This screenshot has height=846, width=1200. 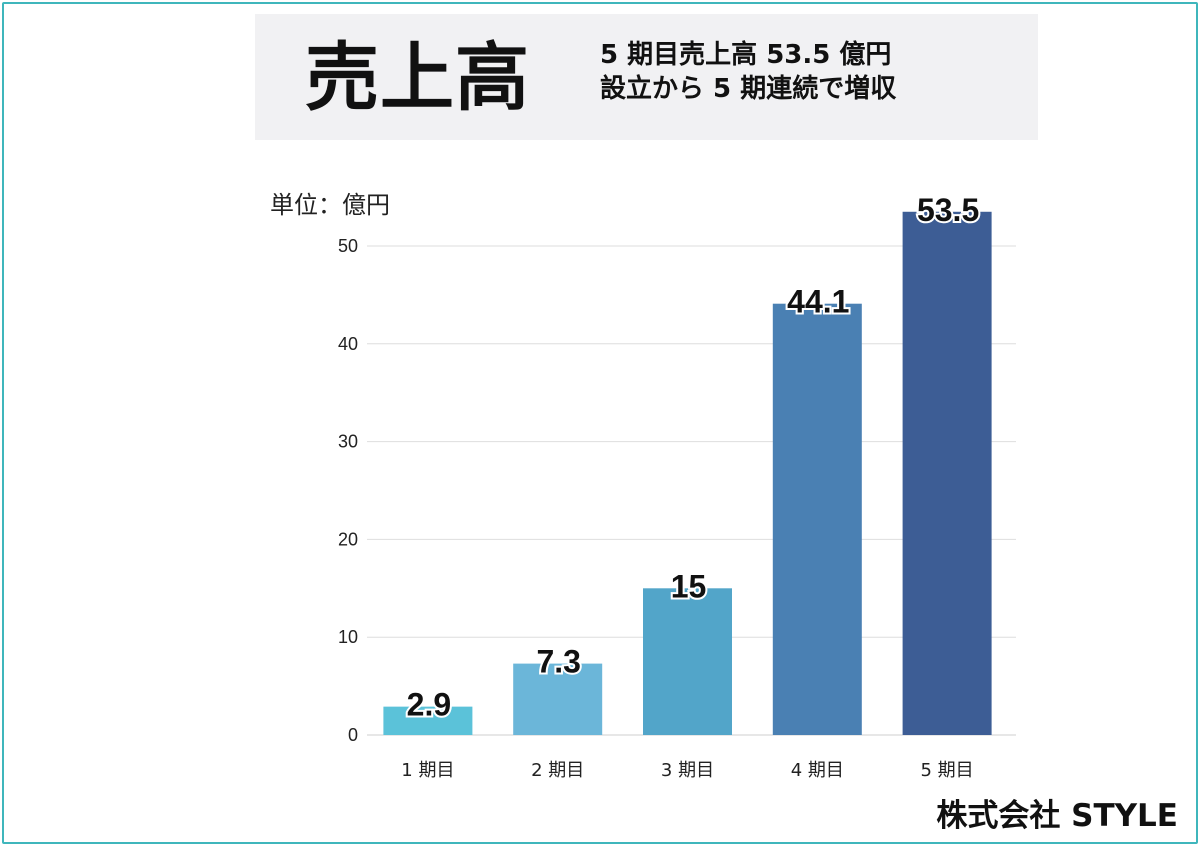 I want to click on subtitle-line-2: 設立から 5 期連続で増収, so click(x=748, y=89).